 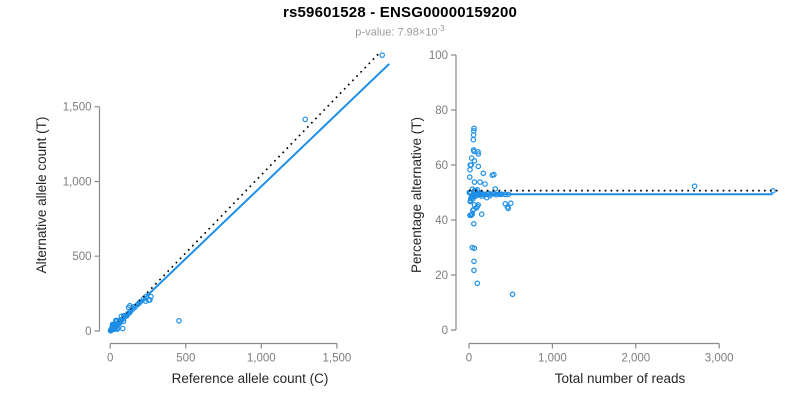 What do you see at coordinates (441, 166) in the screenshot?
I see `y-tick-label: 60` at bounding box center [441, 166].